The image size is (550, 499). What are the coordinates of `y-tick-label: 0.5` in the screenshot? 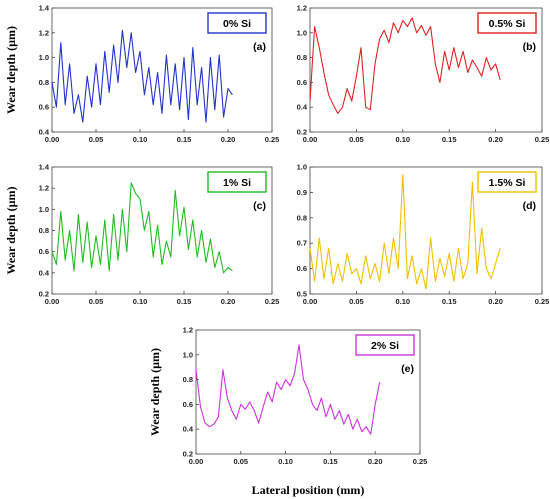 It's located at (302, 294).